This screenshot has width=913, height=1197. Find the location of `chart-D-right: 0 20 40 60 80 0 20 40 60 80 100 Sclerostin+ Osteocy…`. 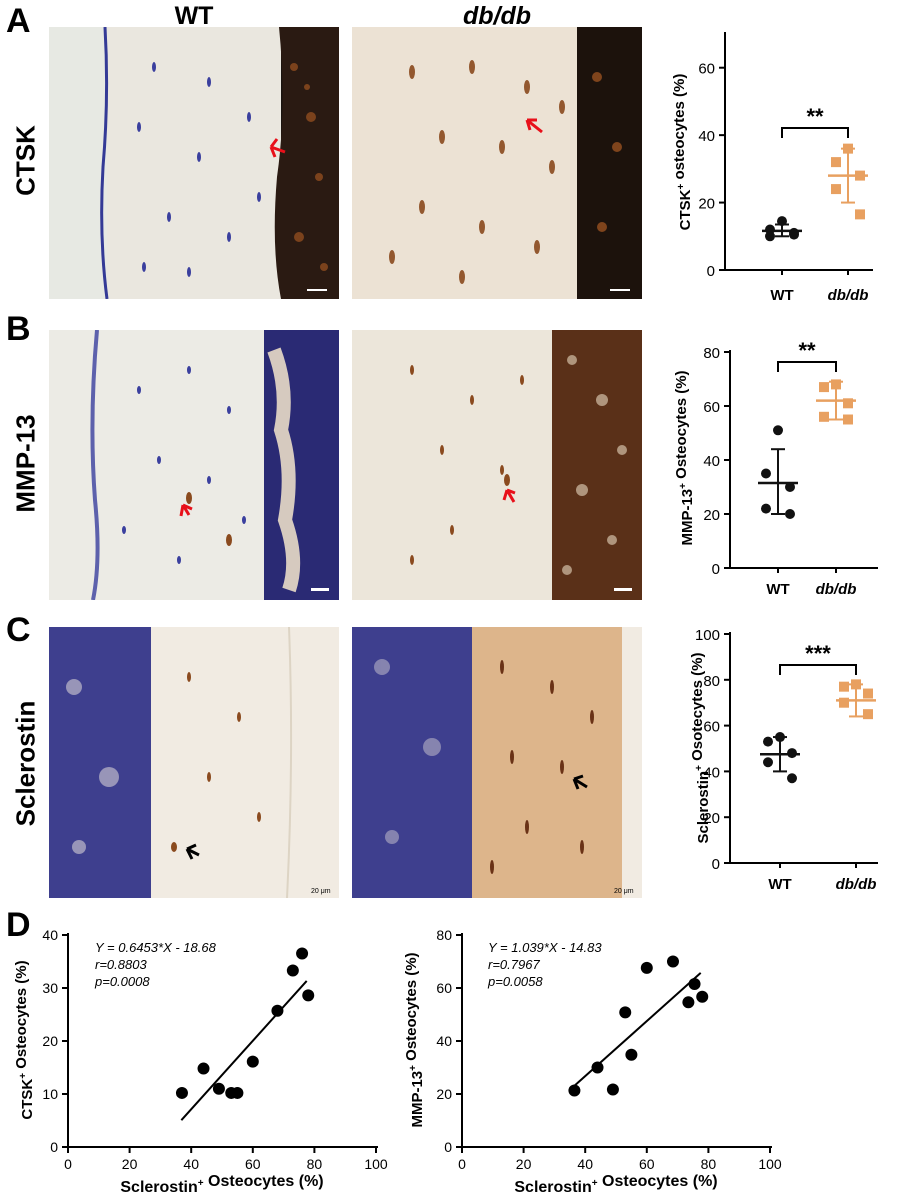

chart-D-right: 0 20 40 60 80 0 20 40 60 80 100 Sclerostin+ Osteocy… is located at coordinates (592, 1061).